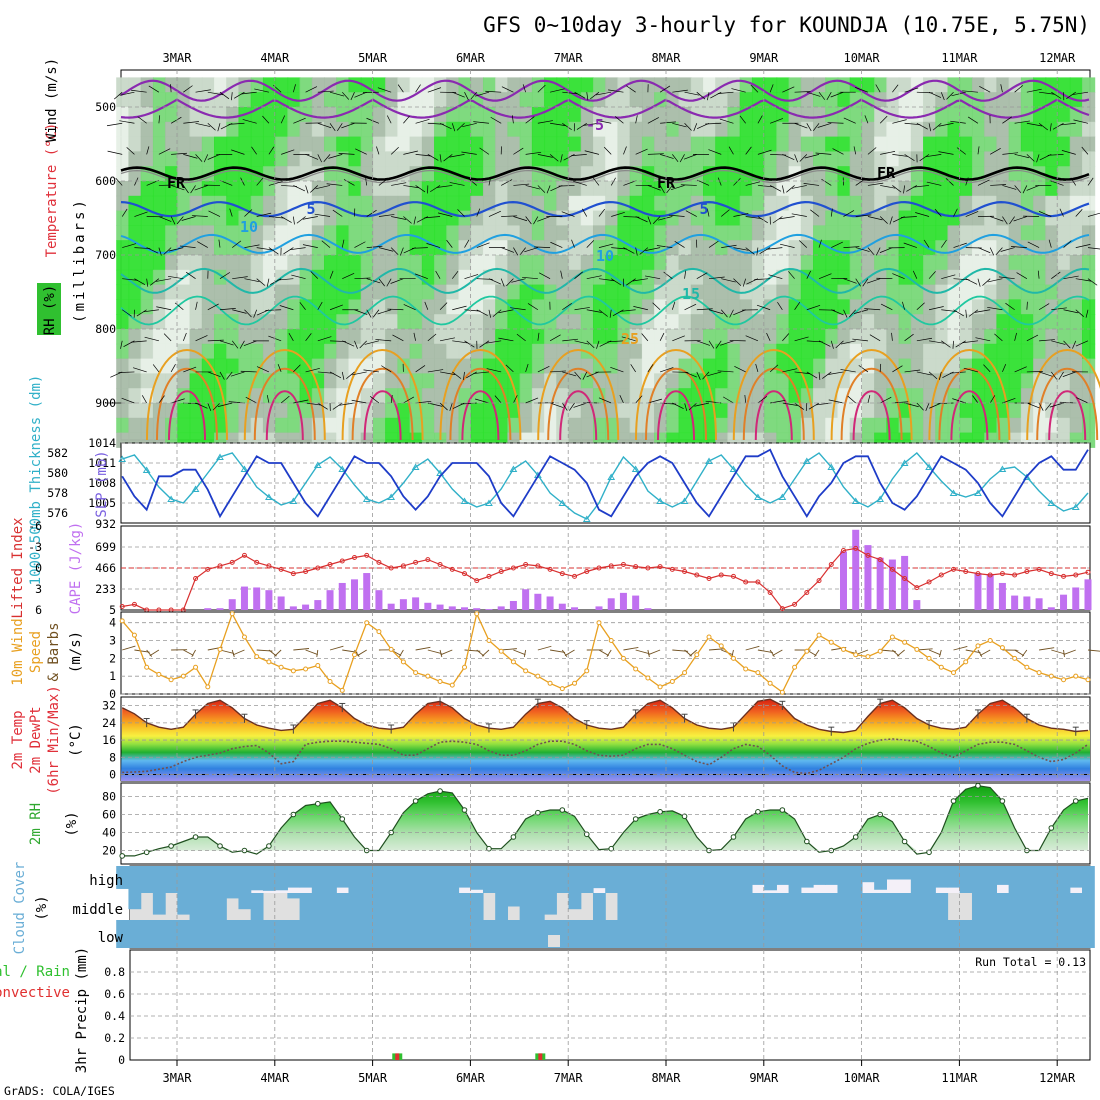 Image resolution: width=1100 pixels, height=1100 pixels. I want to click on warm-contour, so click(480, 404).